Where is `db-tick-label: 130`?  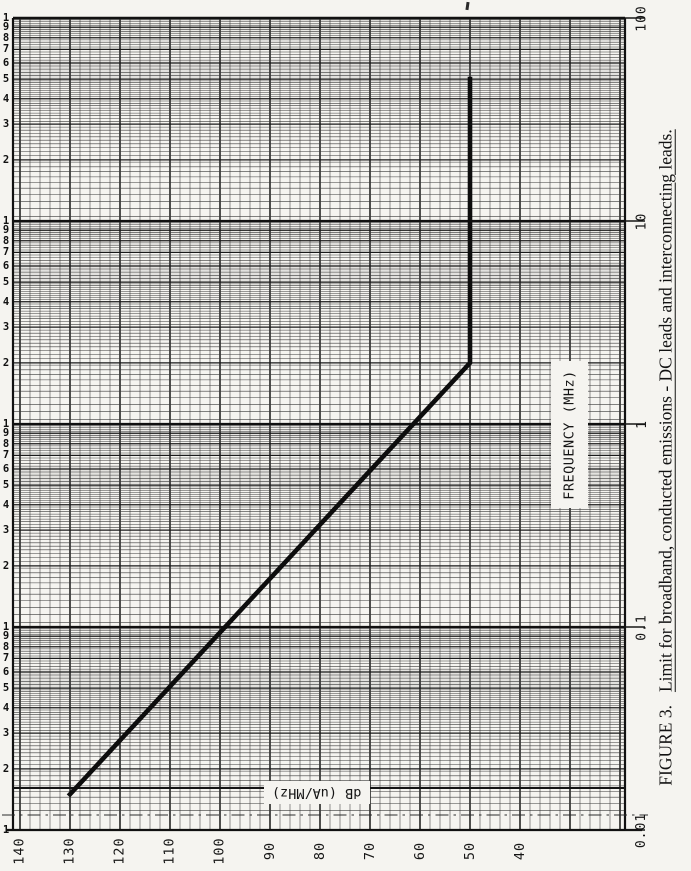
db-tick-label: 130 is located at coordinates (70, 851).